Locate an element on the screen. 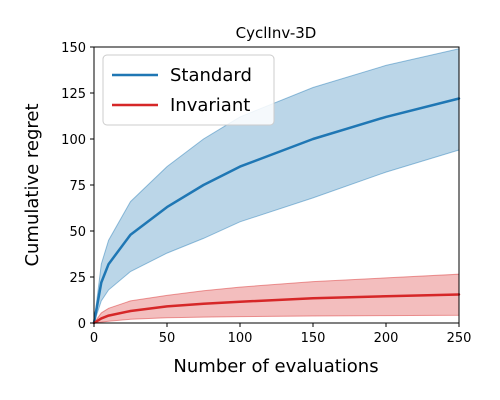 This screenshot has height=400, width=500. line-invariant is located at coordinates (276, 309).